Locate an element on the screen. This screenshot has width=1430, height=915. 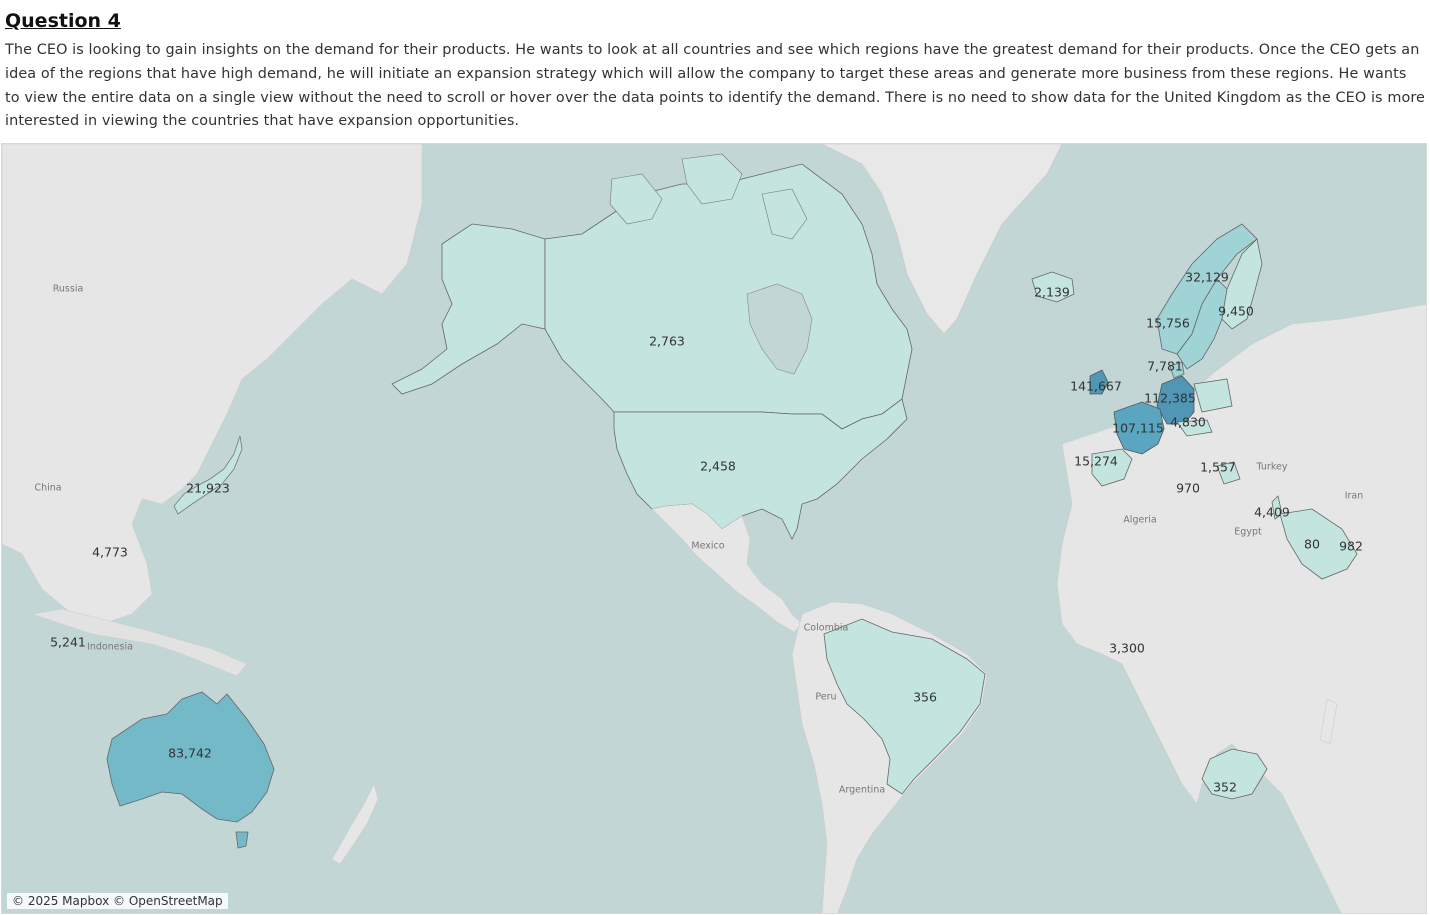
value-label-france: 107,115 is located at coordinates (1138, 428).